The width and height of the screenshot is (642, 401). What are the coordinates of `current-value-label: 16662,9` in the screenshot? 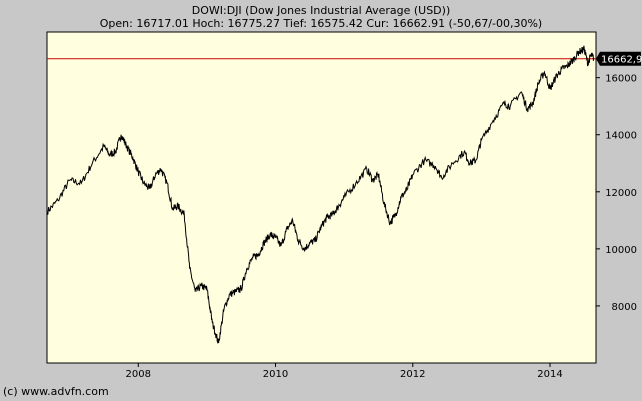 It's located at (621, 60).